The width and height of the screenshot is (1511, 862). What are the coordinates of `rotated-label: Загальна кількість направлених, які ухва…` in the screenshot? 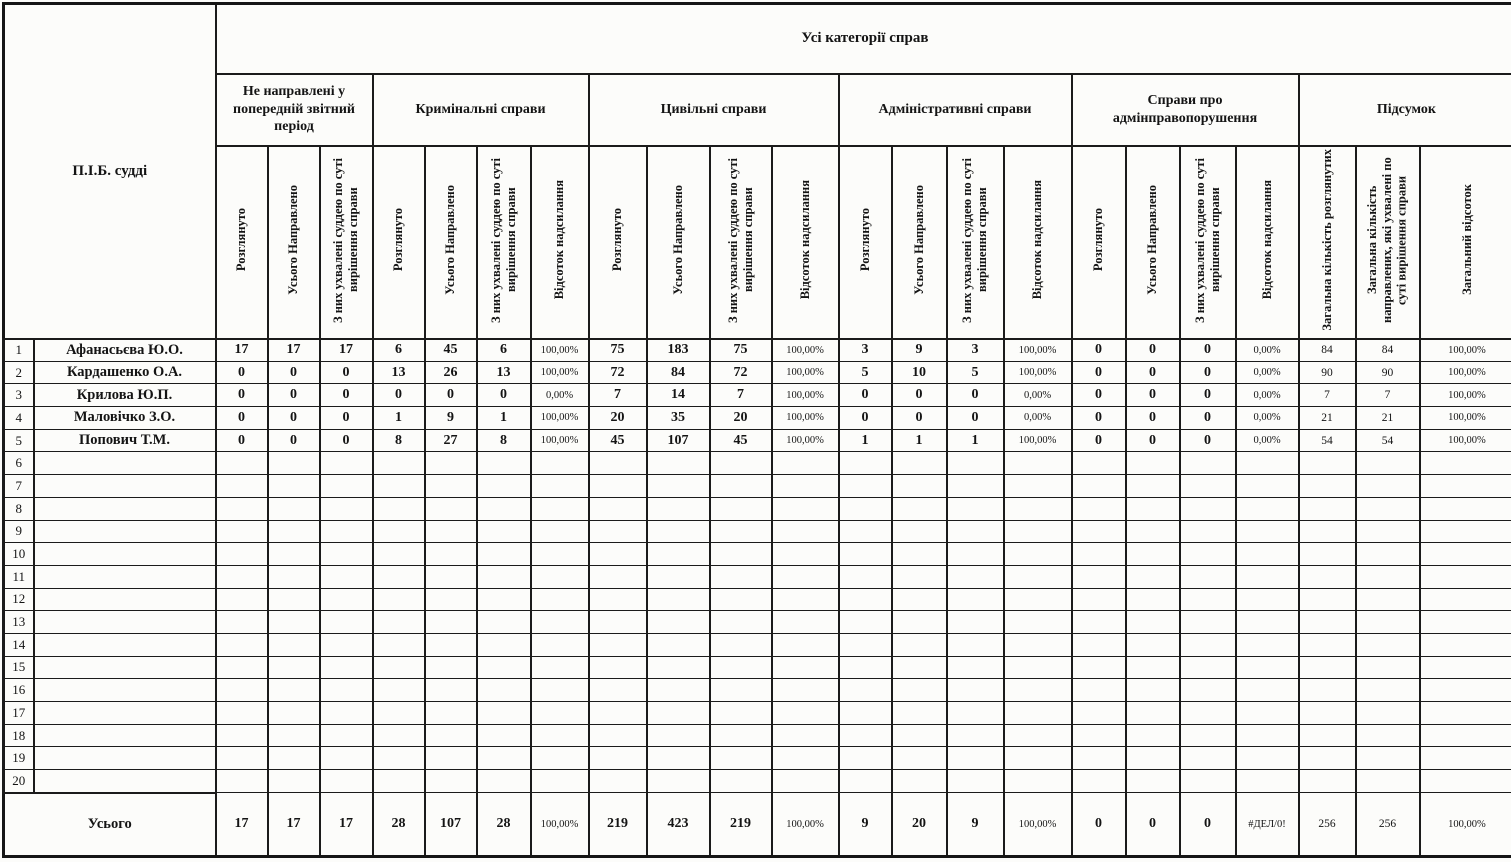 It's located at (1387, 239).